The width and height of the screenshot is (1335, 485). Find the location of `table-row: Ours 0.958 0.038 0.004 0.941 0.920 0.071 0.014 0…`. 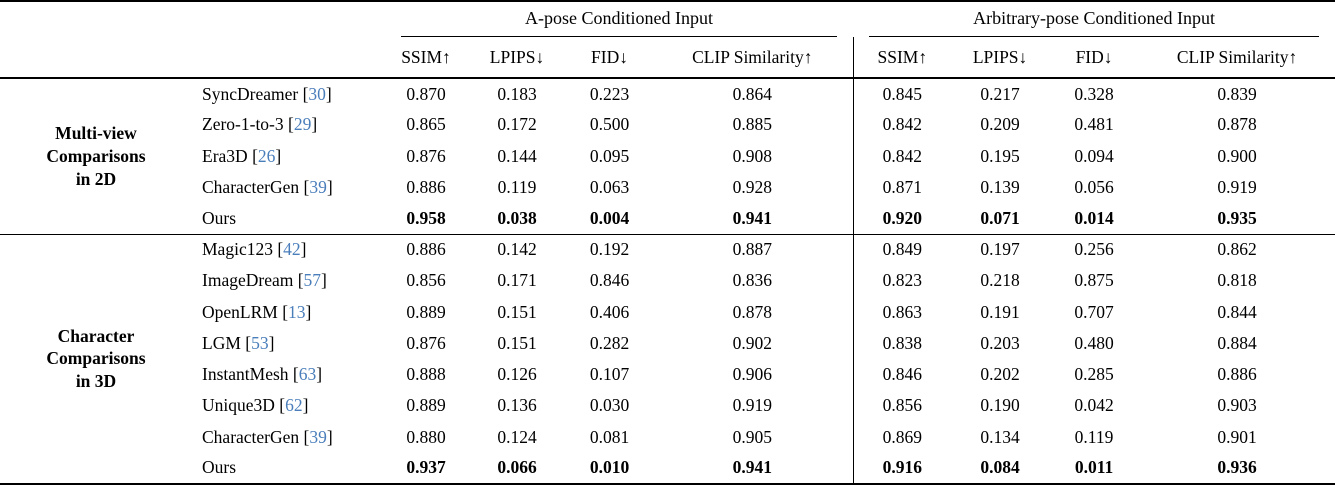

table-row: Ours 0.958 0.038 0.004 0.941 0.920 0.071 0.014 0… is located at coordinates (667, 218).